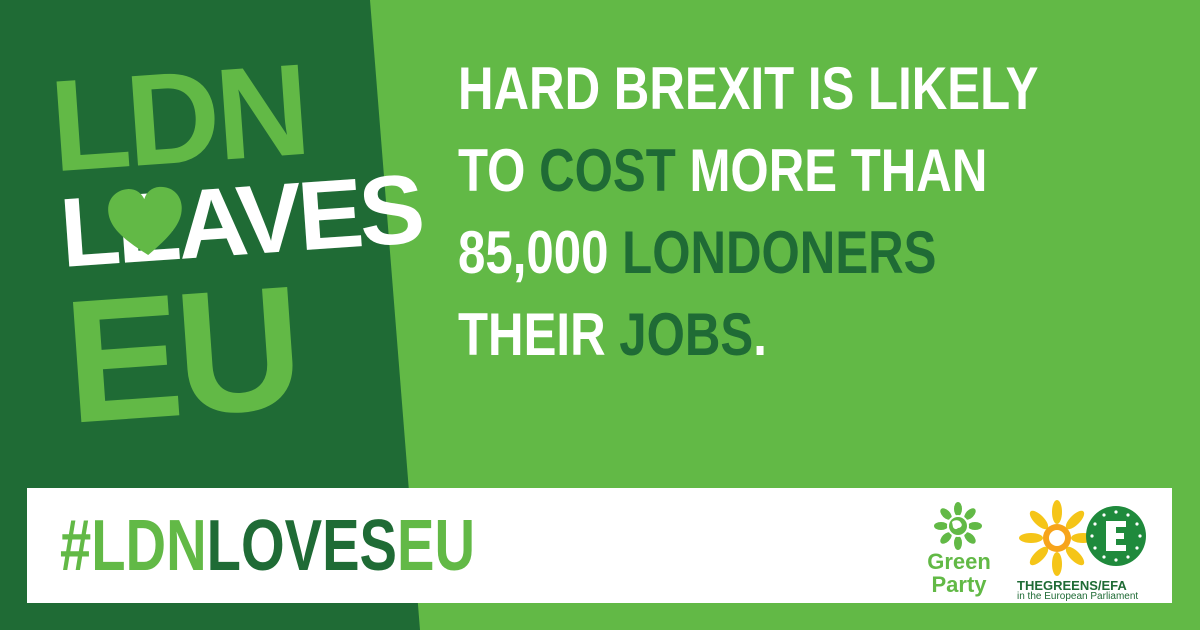 The width and height of the screenshot is (1200, 630). Describe the element at coordinates (145, 221) in the screenshot. I see `heart-icon` at that location.